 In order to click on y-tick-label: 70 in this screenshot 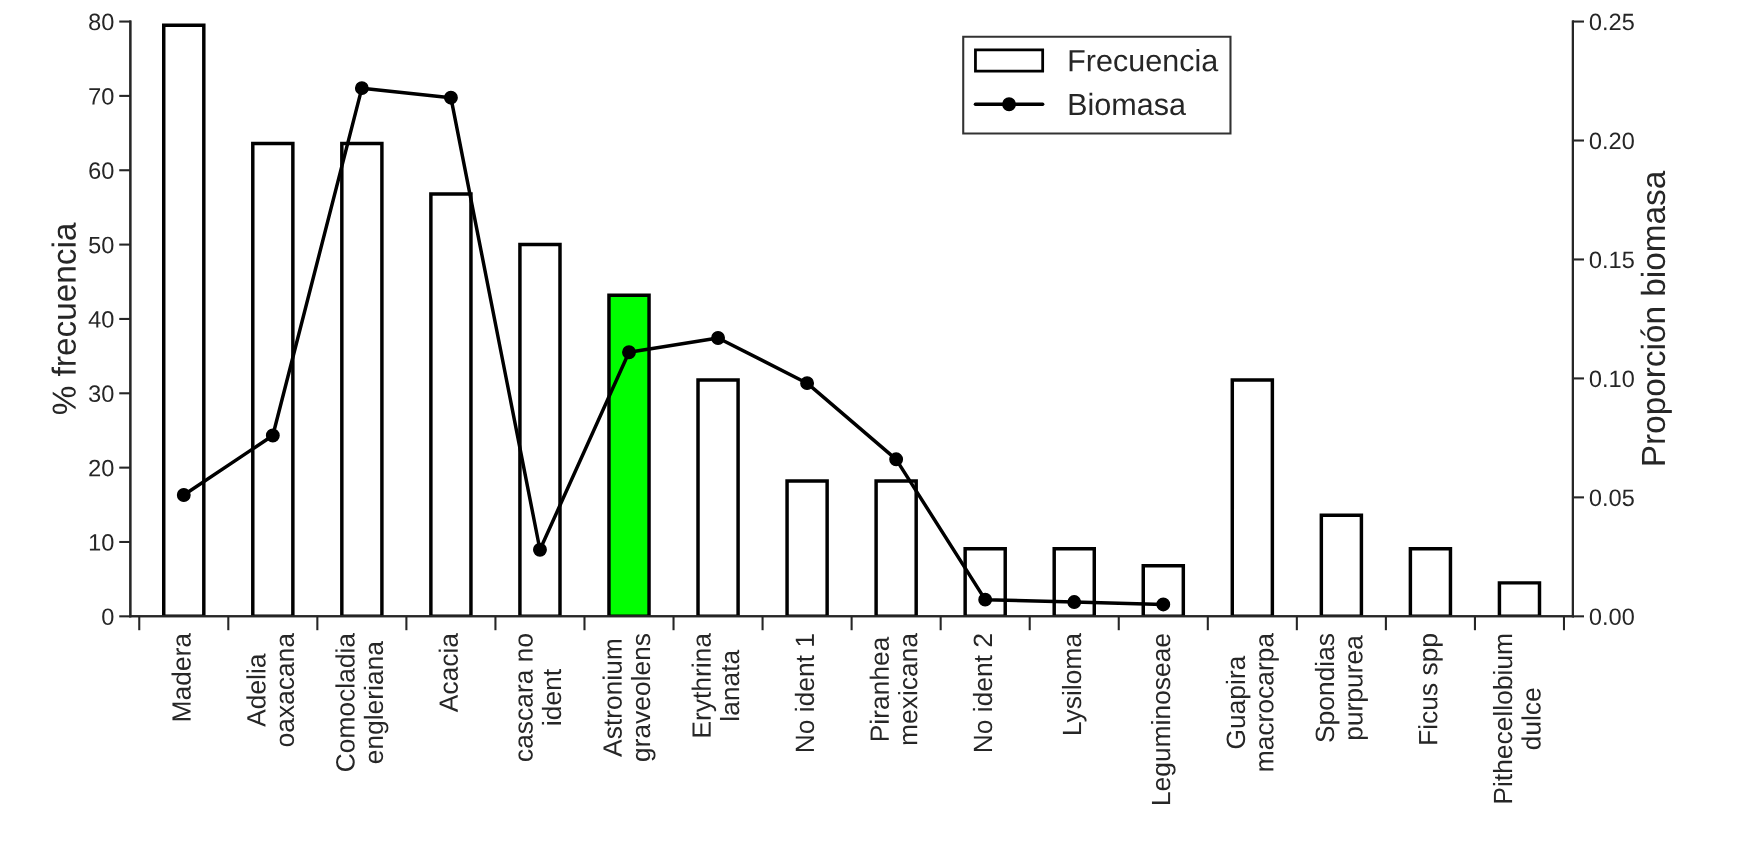, I will do `click(101, 96)`.